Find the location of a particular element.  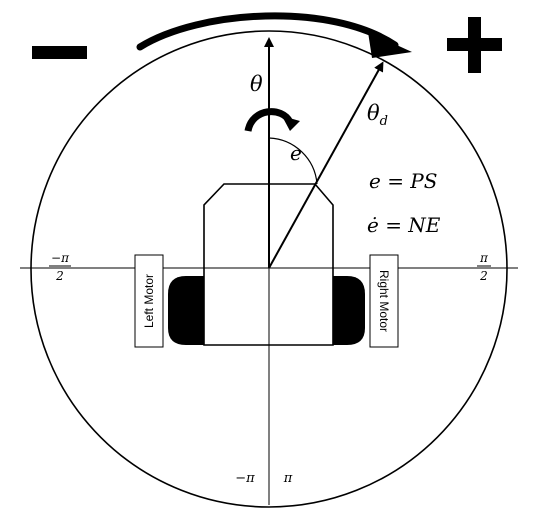

bottom-right-label: π is located at coordinates (288, 478).